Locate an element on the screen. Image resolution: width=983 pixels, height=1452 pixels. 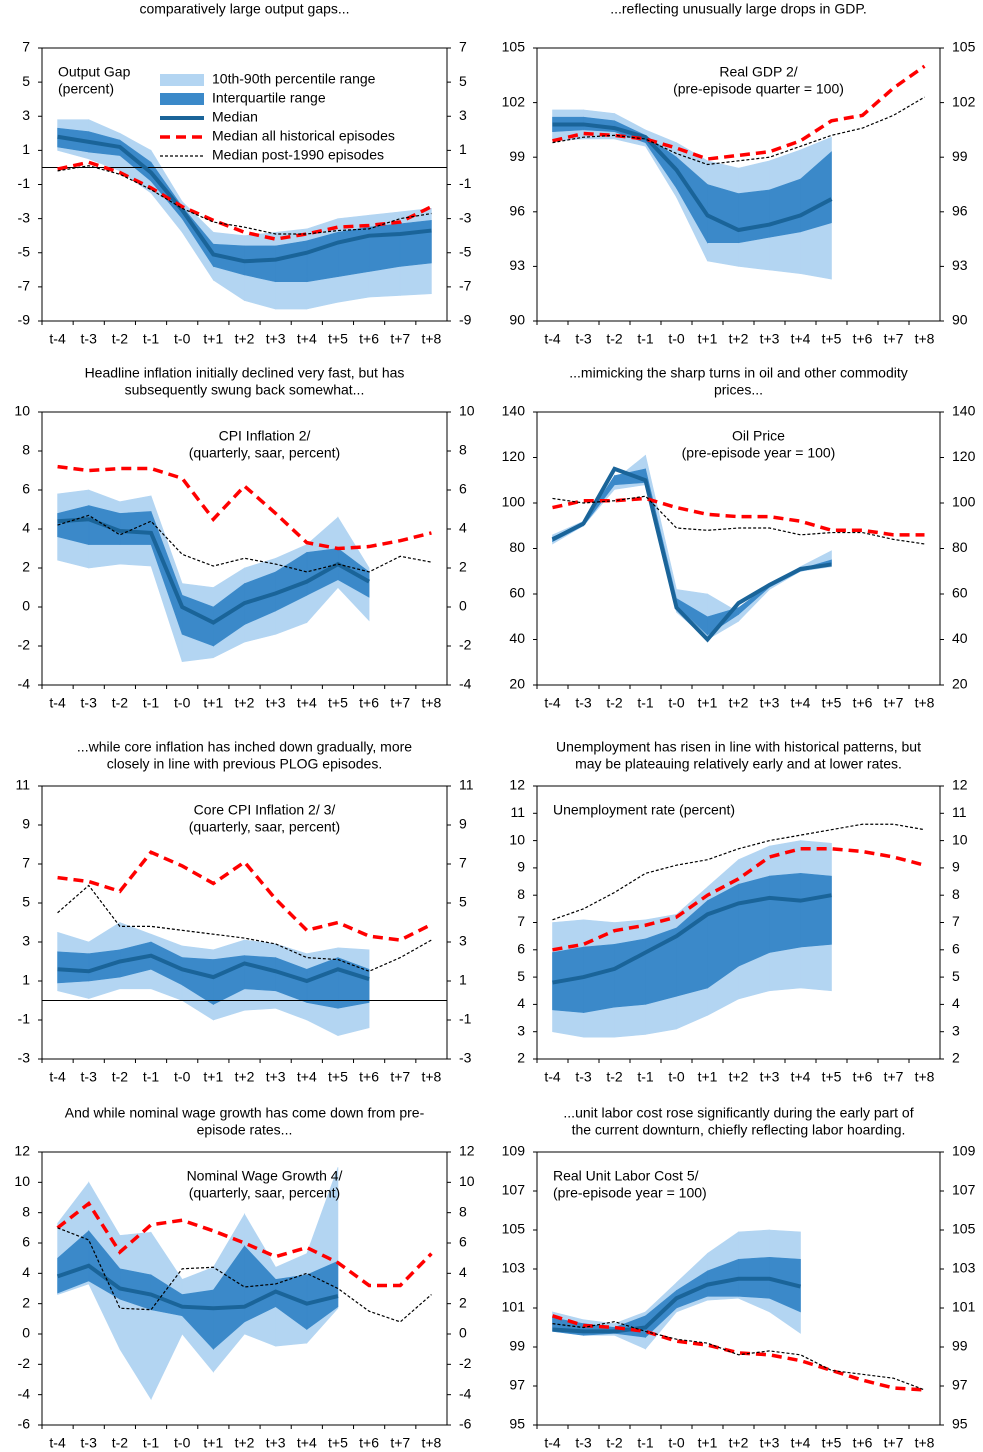
y-tick-label: 10 is located at coordinates (517, 839).